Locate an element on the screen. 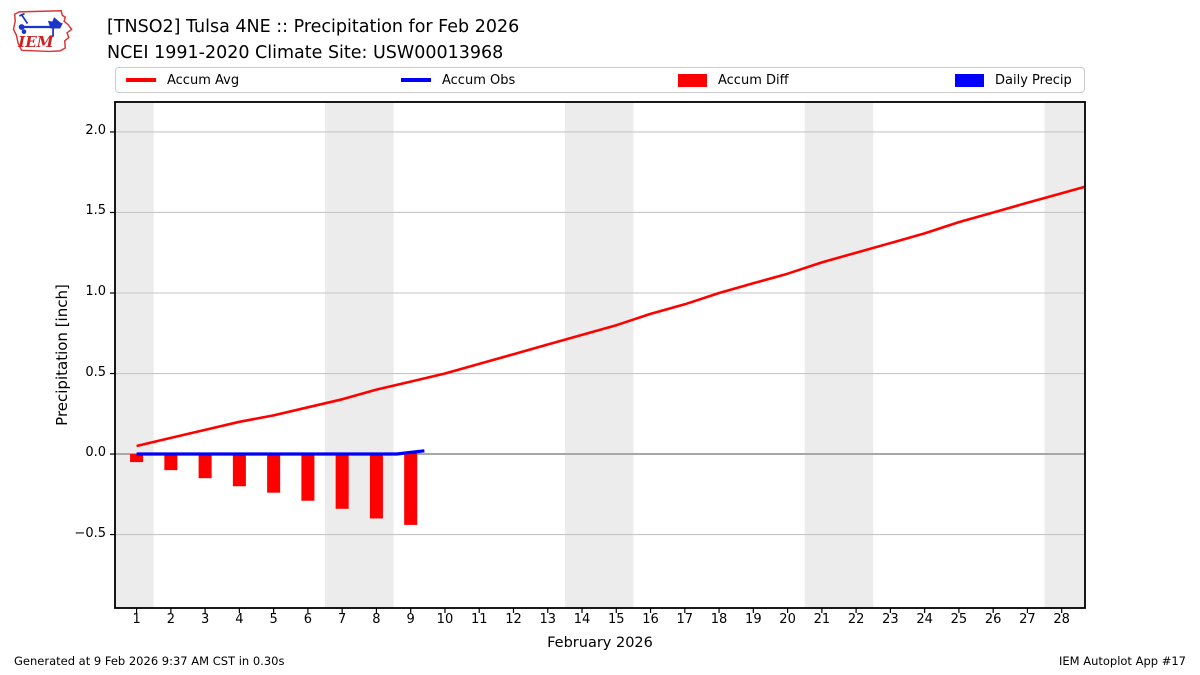 Image resolution: width=1200 pixels, height=675 pixels. y-tick-label: 2.0 is located at coordinates (95, 130).